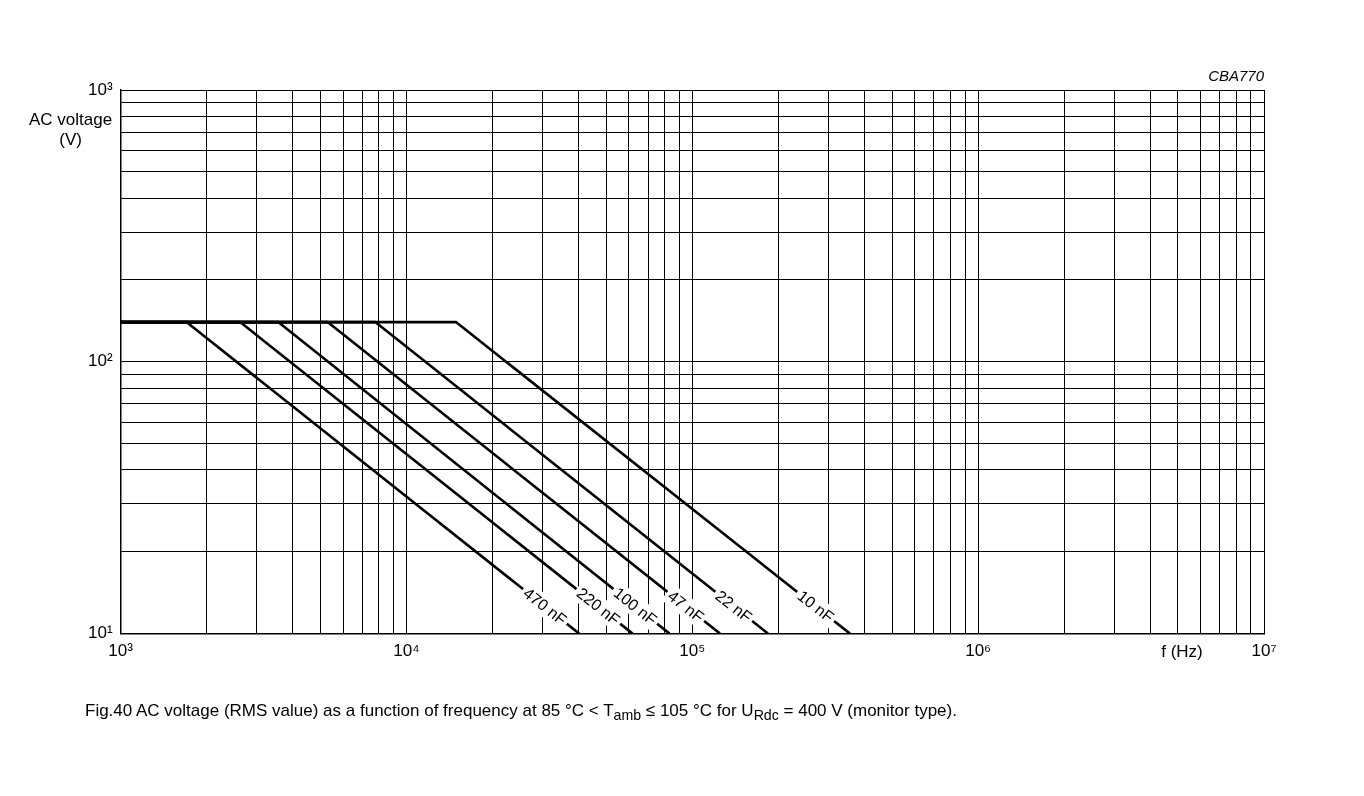  Describe the element at coordinates (816, 606) in the screenshot. I see `text: 10 nF` at that location.